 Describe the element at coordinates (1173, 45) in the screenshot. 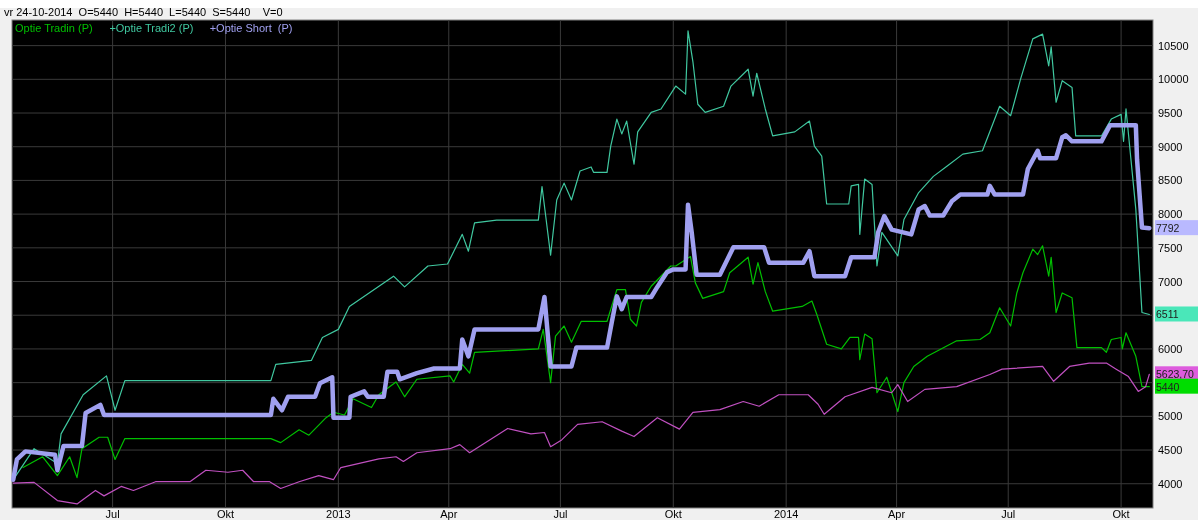

I see `y-tick-label: 10500` at that location.